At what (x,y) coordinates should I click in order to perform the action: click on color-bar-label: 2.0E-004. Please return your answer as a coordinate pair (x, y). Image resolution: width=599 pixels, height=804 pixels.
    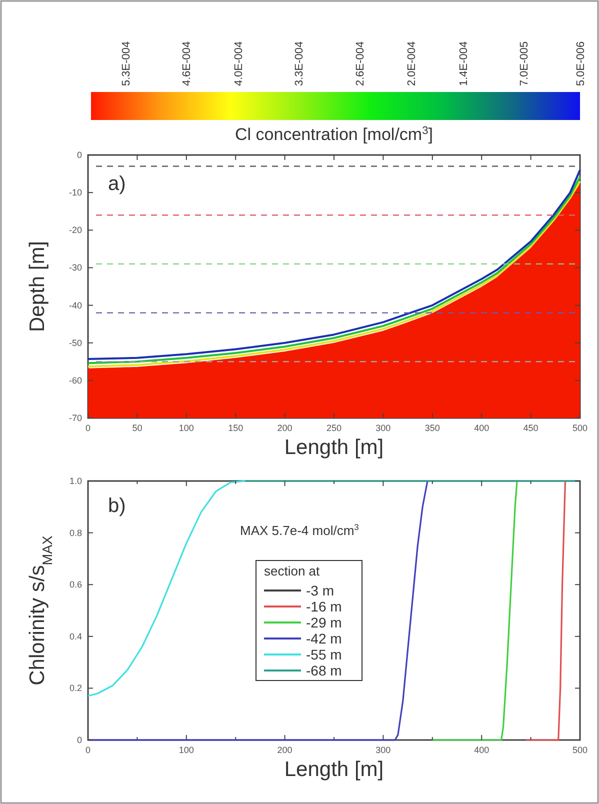
    Looking at the image, I should click on (412, 63).